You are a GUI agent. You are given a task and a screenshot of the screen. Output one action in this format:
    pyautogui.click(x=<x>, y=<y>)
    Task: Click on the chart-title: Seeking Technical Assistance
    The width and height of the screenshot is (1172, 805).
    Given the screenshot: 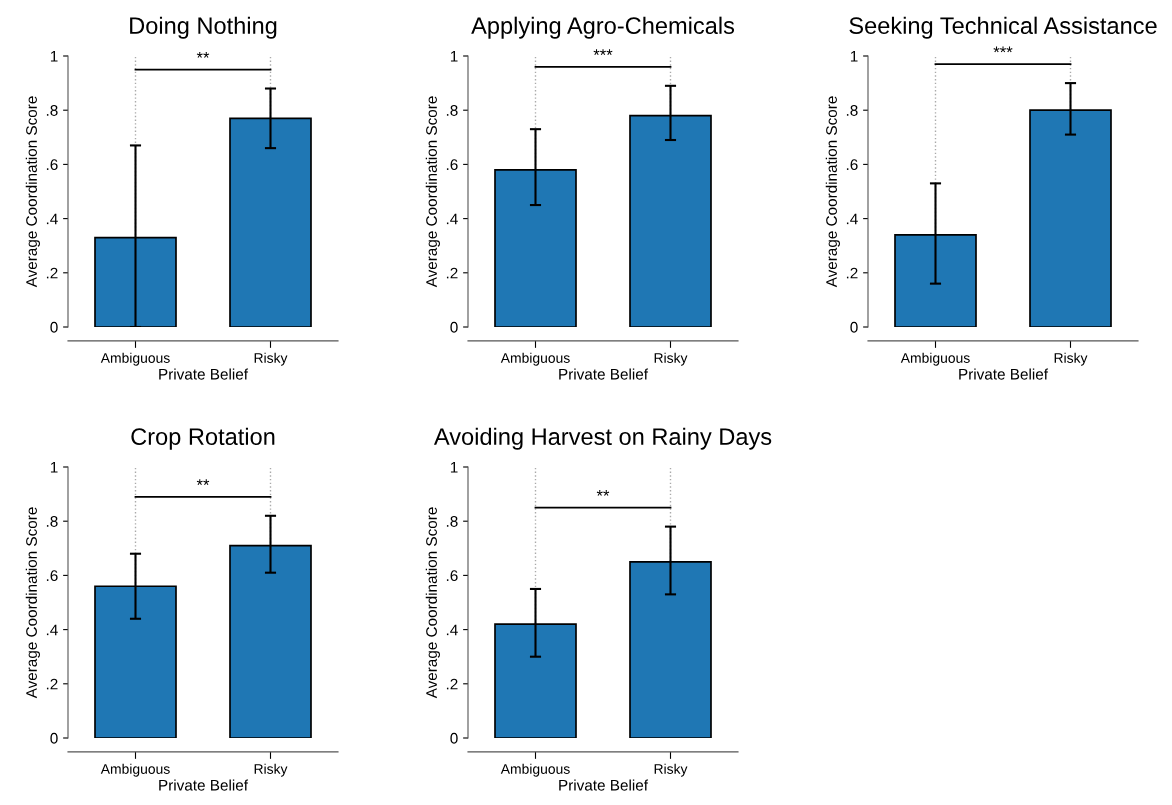 What is the action you would take?
    pyautogui.click(x=1003, y=27)
    